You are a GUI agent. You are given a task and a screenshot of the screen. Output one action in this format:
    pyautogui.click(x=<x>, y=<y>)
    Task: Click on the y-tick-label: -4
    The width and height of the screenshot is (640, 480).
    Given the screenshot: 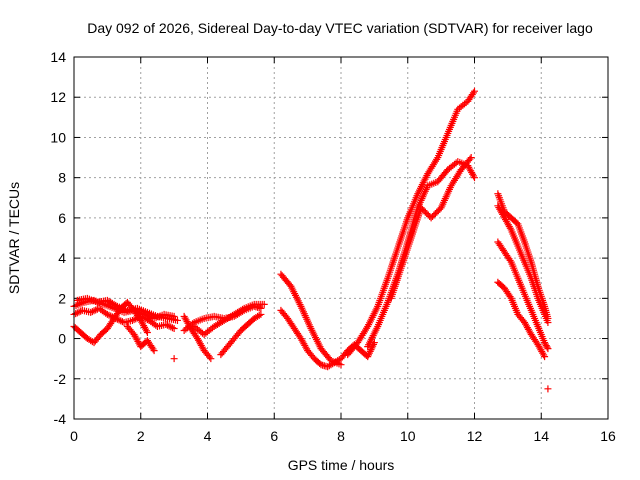 What is the action you would take?
    pyautogui.click(x=60, y=419)
    